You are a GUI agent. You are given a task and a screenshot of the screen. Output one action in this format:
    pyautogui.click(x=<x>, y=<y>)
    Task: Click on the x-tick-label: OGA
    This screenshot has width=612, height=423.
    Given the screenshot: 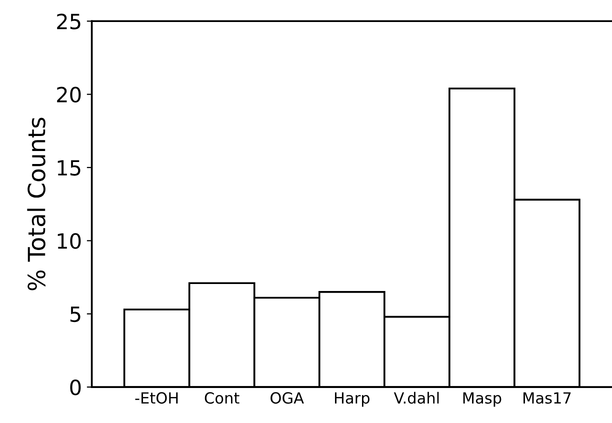 What is the action you would take?
    pyautogui.click(x=287, y=398)
    